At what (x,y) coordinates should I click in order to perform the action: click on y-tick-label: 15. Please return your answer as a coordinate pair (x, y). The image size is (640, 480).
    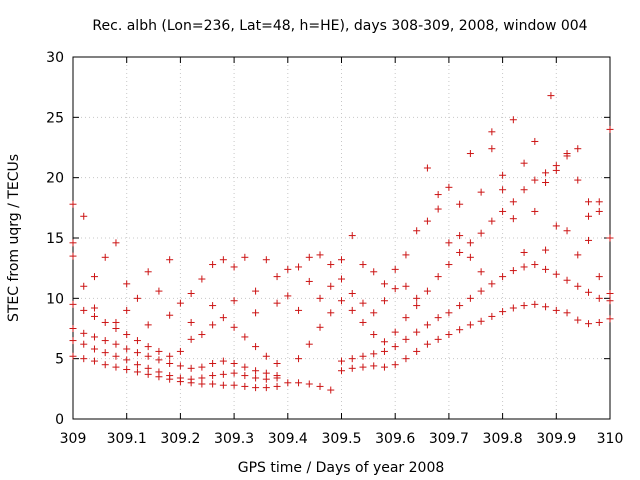
    Looking at the image, I should click on (55, 239).